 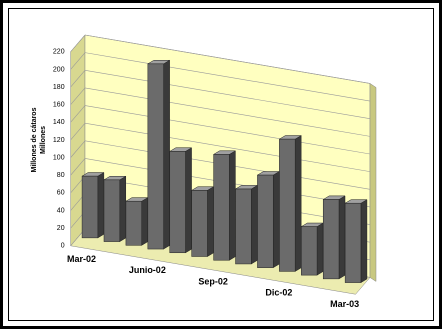 I want to click on y-tick-label: 120, so click(x=59, y=140).